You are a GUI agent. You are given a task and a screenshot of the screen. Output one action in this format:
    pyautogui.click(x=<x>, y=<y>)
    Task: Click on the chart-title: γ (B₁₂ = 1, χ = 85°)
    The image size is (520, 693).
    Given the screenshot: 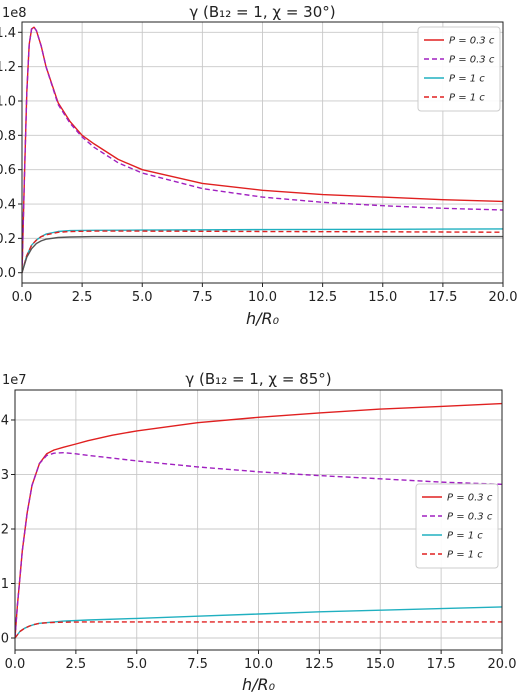 What is the action you would take?
    pyautogui.click(x=258, y=379)
    